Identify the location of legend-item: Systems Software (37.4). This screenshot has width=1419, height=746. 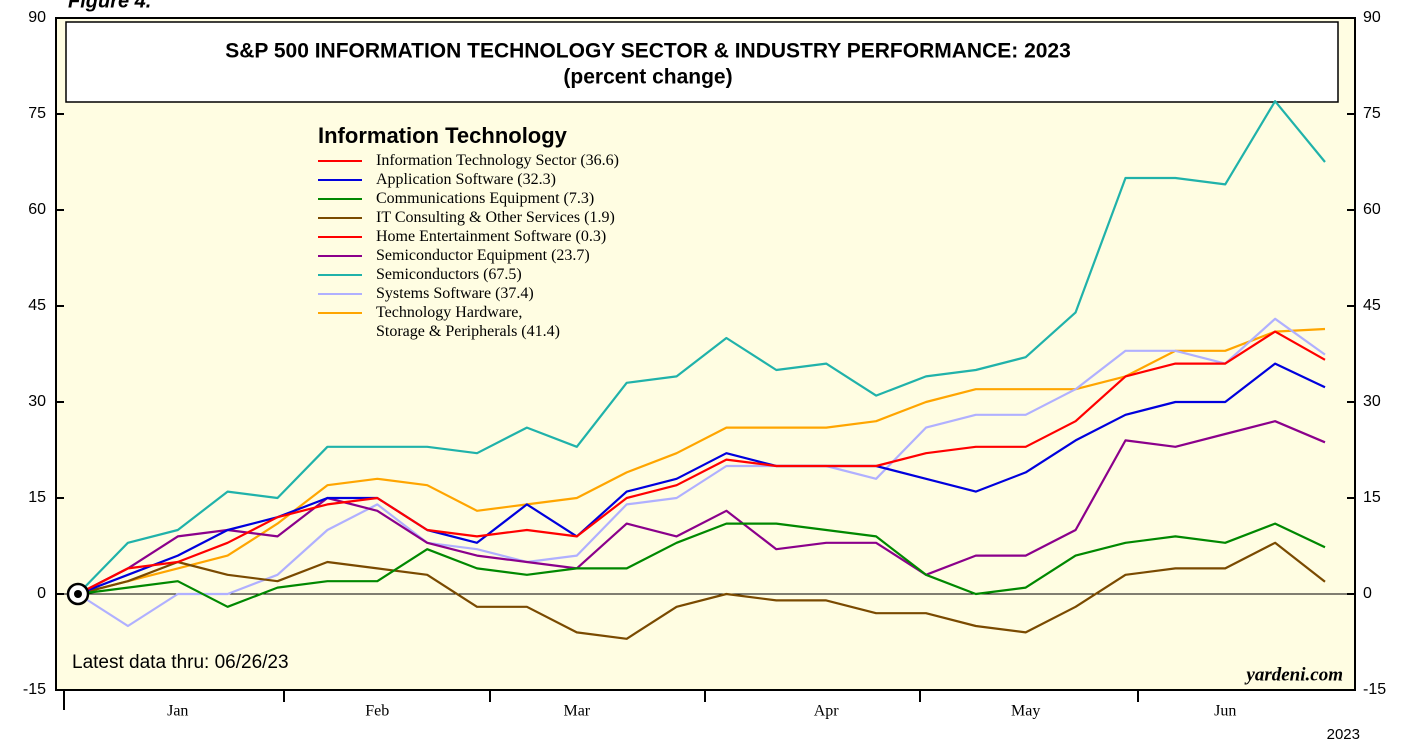
(468, 293).